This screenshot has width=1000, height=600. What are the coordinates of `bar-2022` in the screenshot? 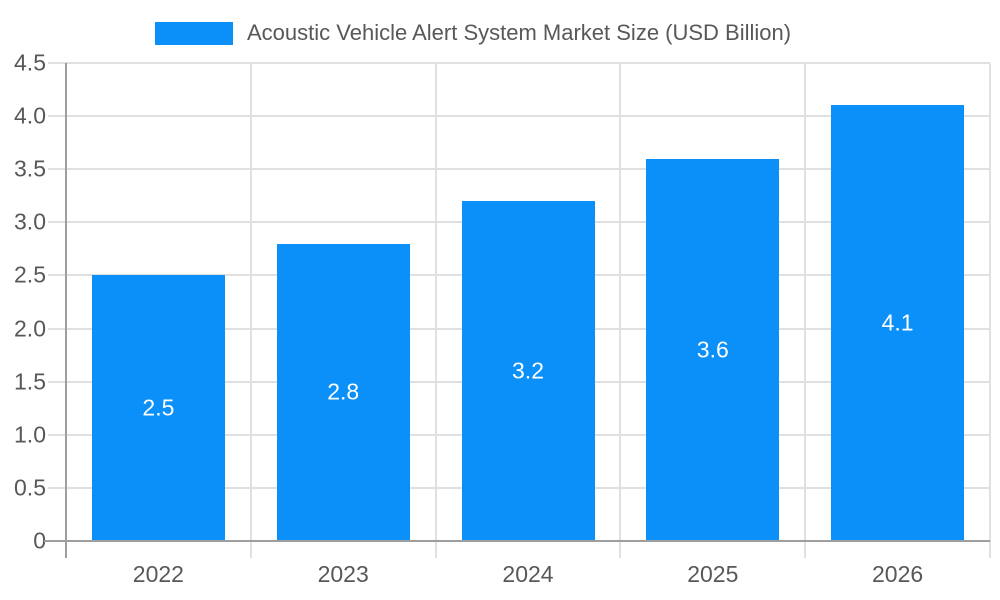 It's located at (158, 408).